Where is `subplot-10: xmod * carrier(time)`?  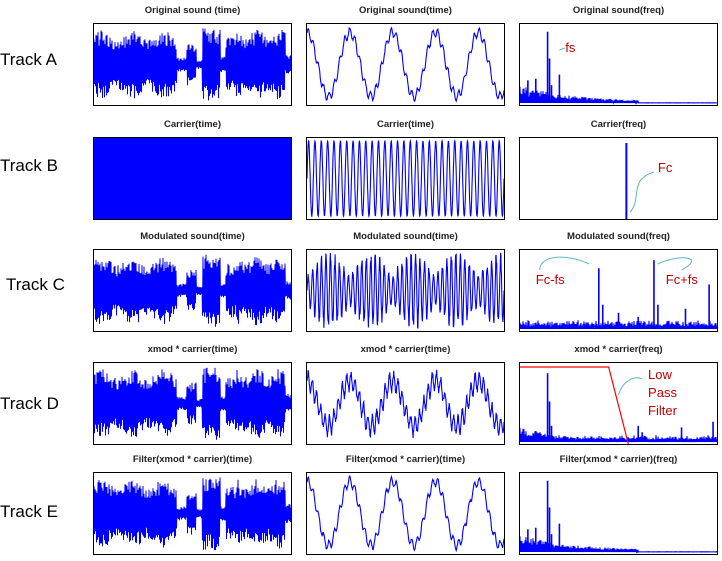 subplot-10: xmod * carrier(time) is located at coordinates (192, 394).